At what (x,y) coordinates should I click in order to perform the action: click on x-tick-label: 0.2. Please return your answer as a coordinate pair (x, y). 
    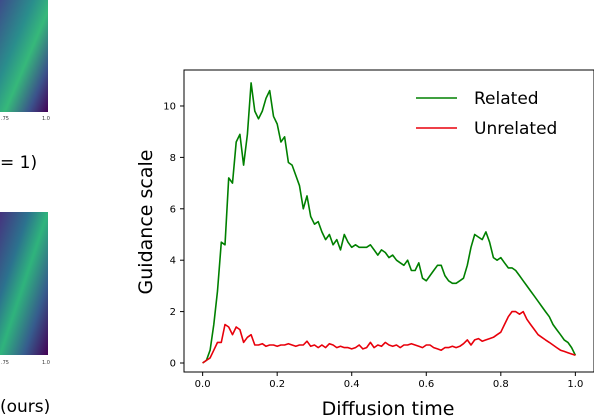
    Looking at the image, I should click on (277, 384).